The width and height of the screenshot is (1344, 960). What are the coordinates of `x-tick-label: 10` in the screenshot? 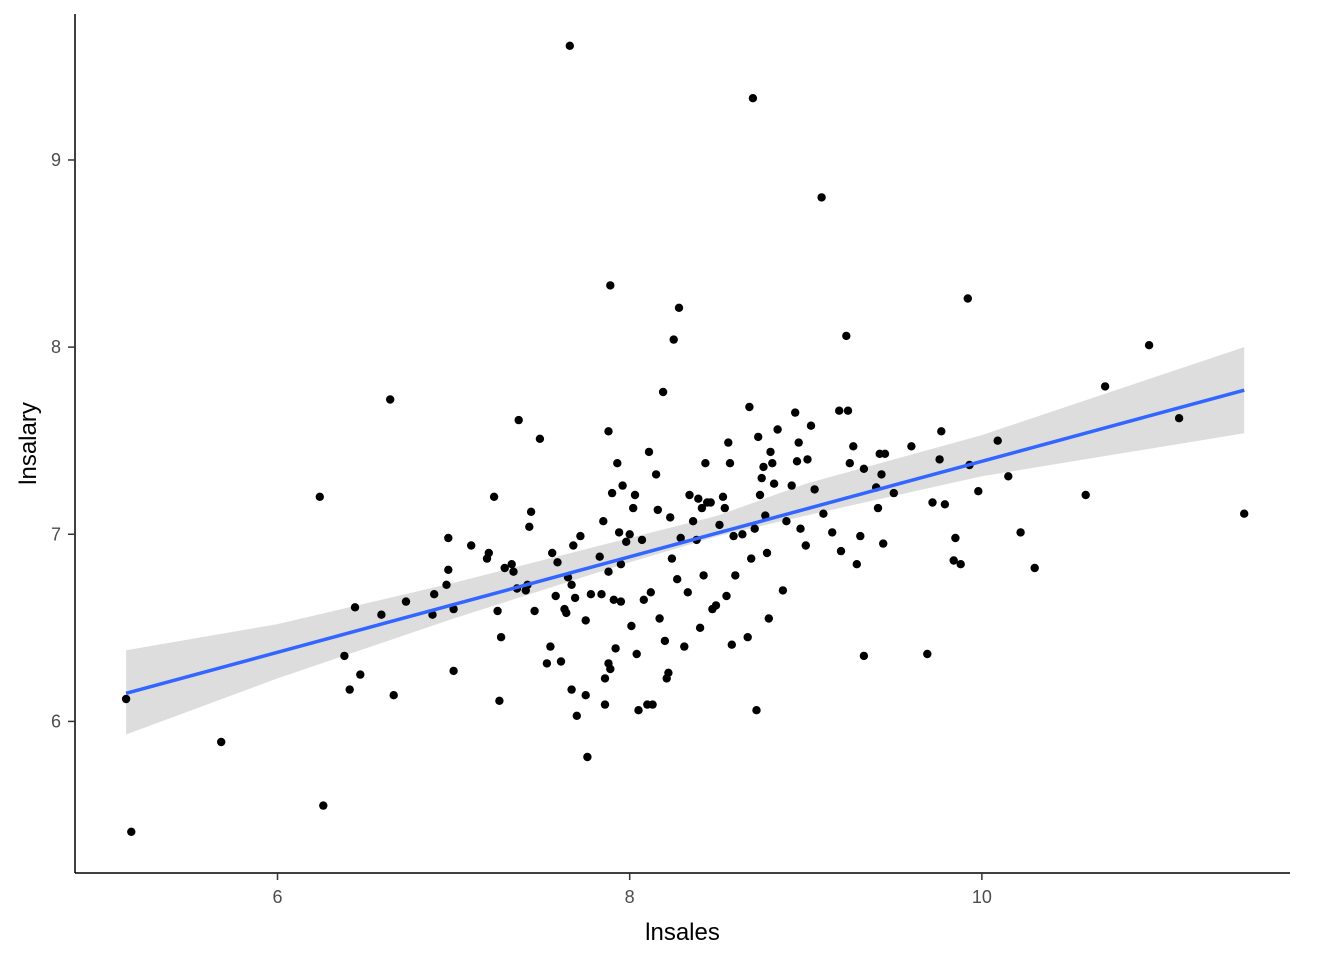 It's located at (982, 897).